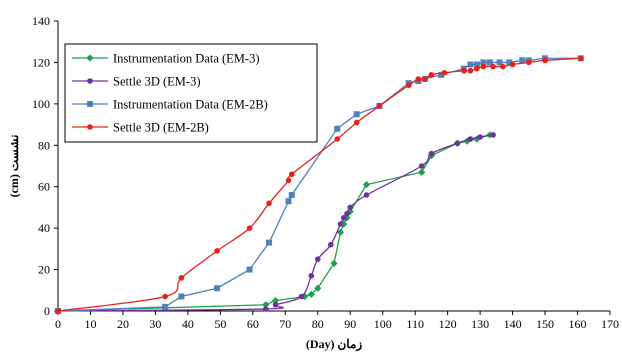 The width and height of the screenshot is (622, 356). What do you see at coordinates (578, 324) in the screenshot?
I see `x-tick-label: 160` at bounding box center [578, 324].